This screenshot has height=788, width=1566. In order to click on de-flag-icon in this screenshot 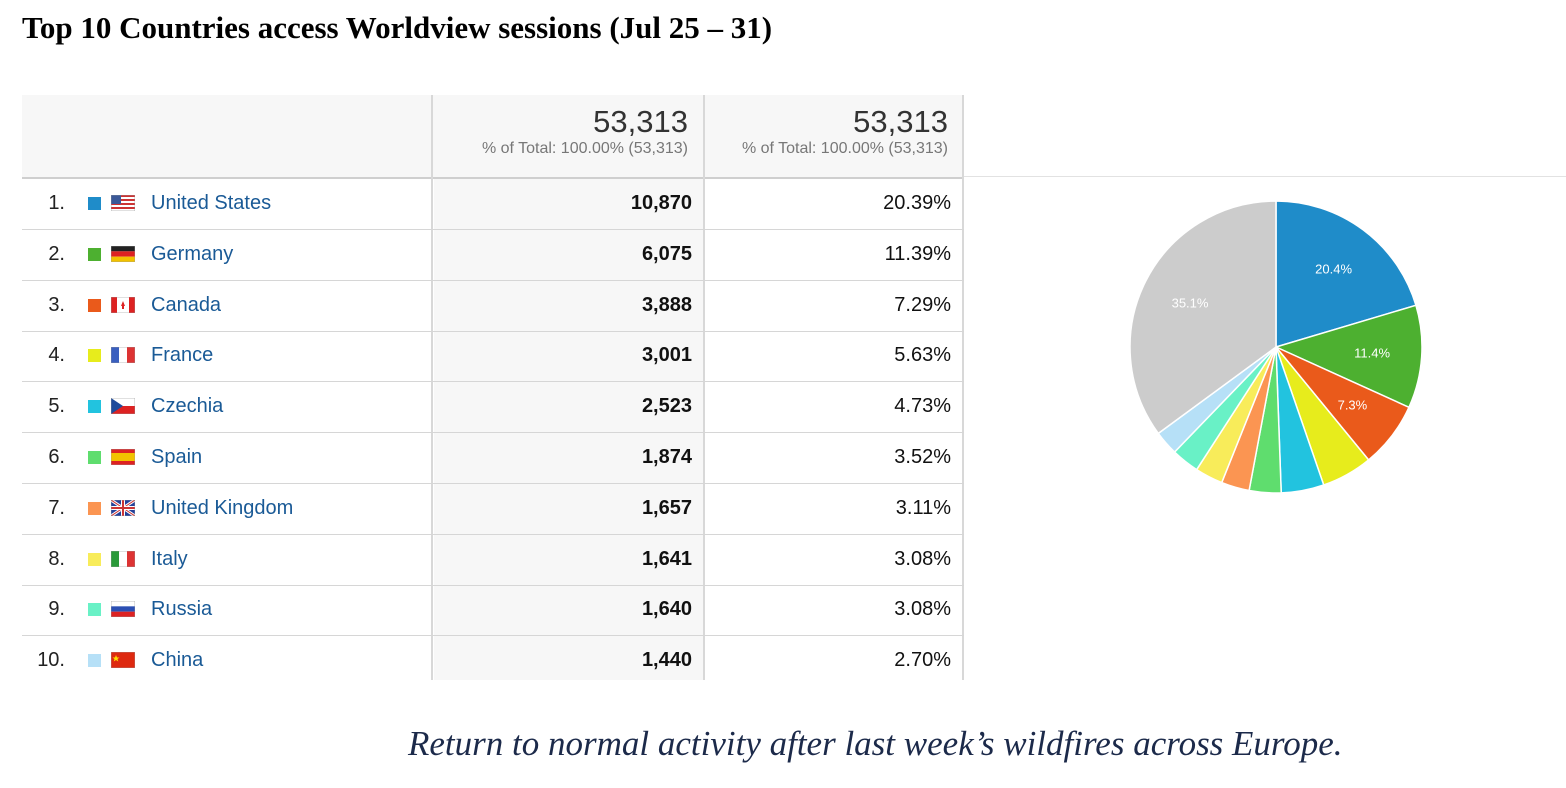, I will do `click(123, 253)`.